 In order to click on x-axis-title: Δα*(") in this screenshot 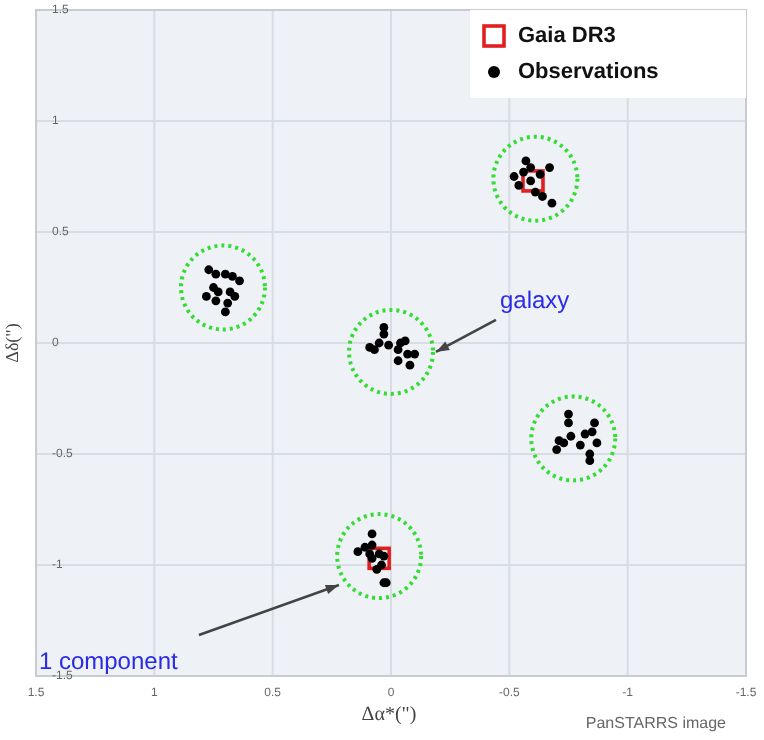, I will do `click(389, 715)`.